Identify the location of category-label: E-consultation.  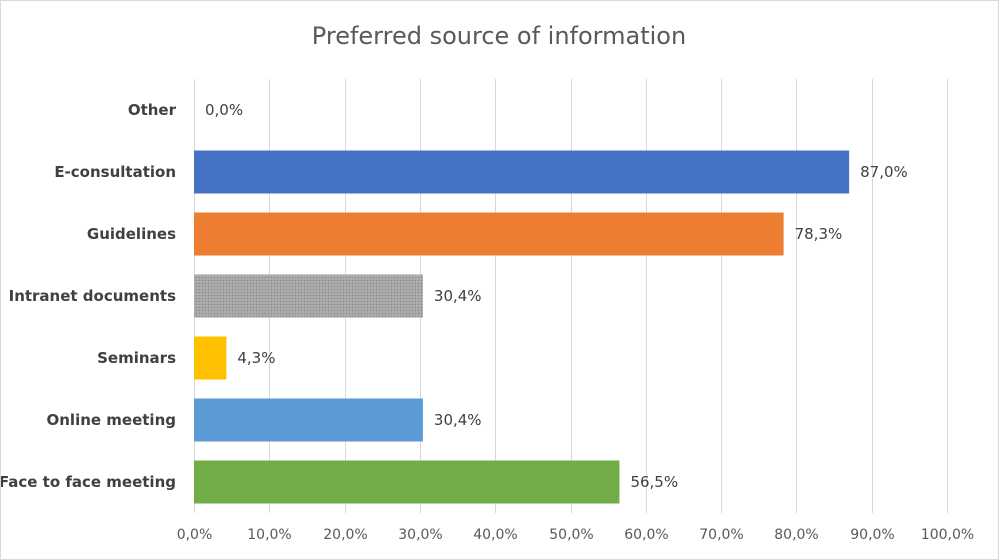
(115, 172).